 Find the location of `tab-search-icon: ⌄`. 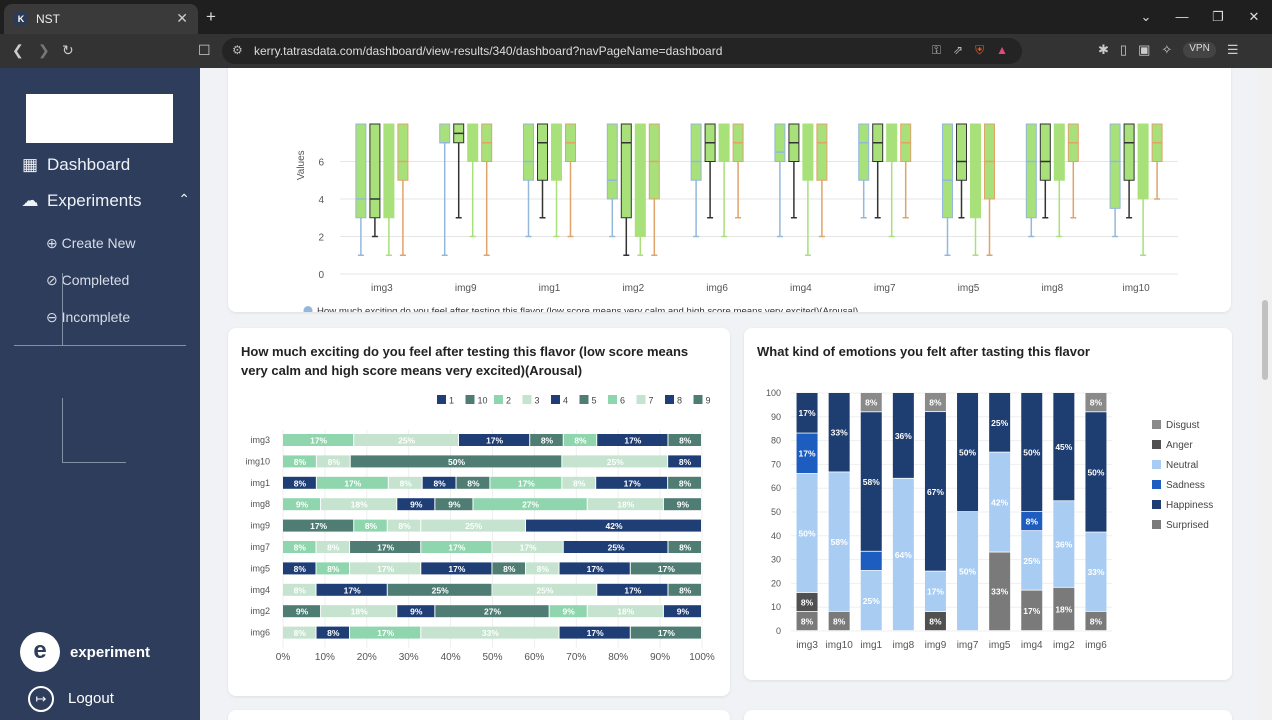

tab-search-icon: ⌄ is located at coordinates (1146, 16).